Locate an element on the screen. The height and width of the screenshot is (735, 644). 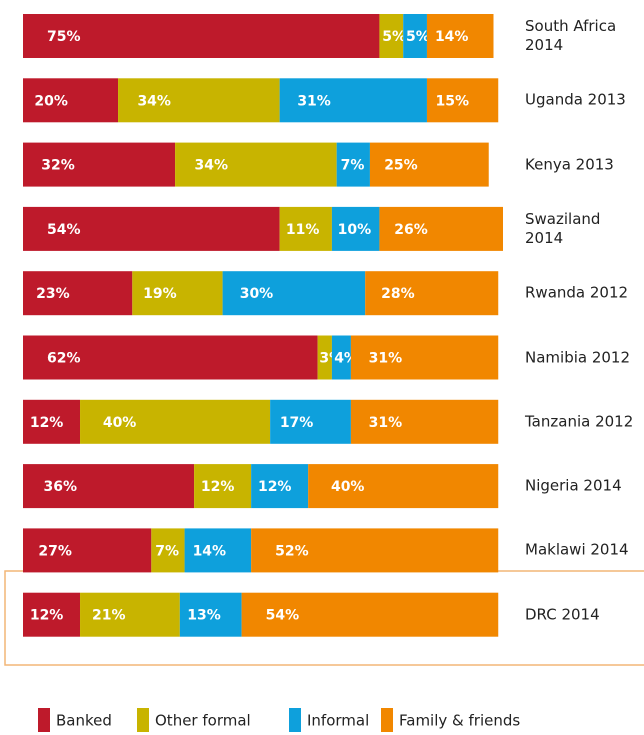
data-label: 75% is located at coordinates (64, 37).